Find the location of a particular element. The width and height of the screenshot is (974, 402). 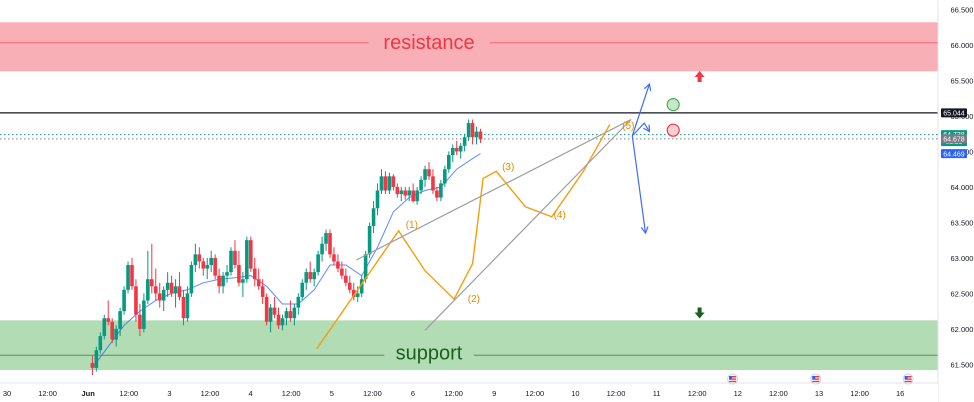

y-axis-background is located at coordinates (956, 201).